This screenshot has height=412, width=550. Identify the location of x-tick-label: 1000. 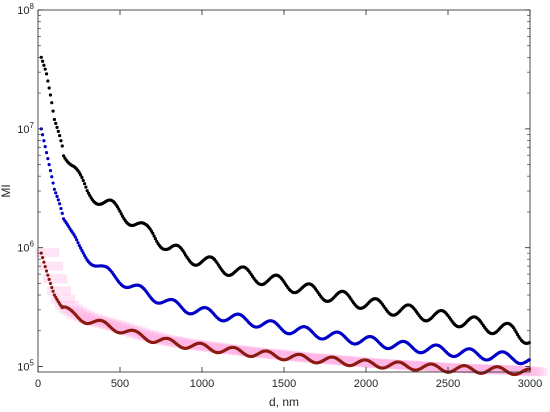
(202, 384).